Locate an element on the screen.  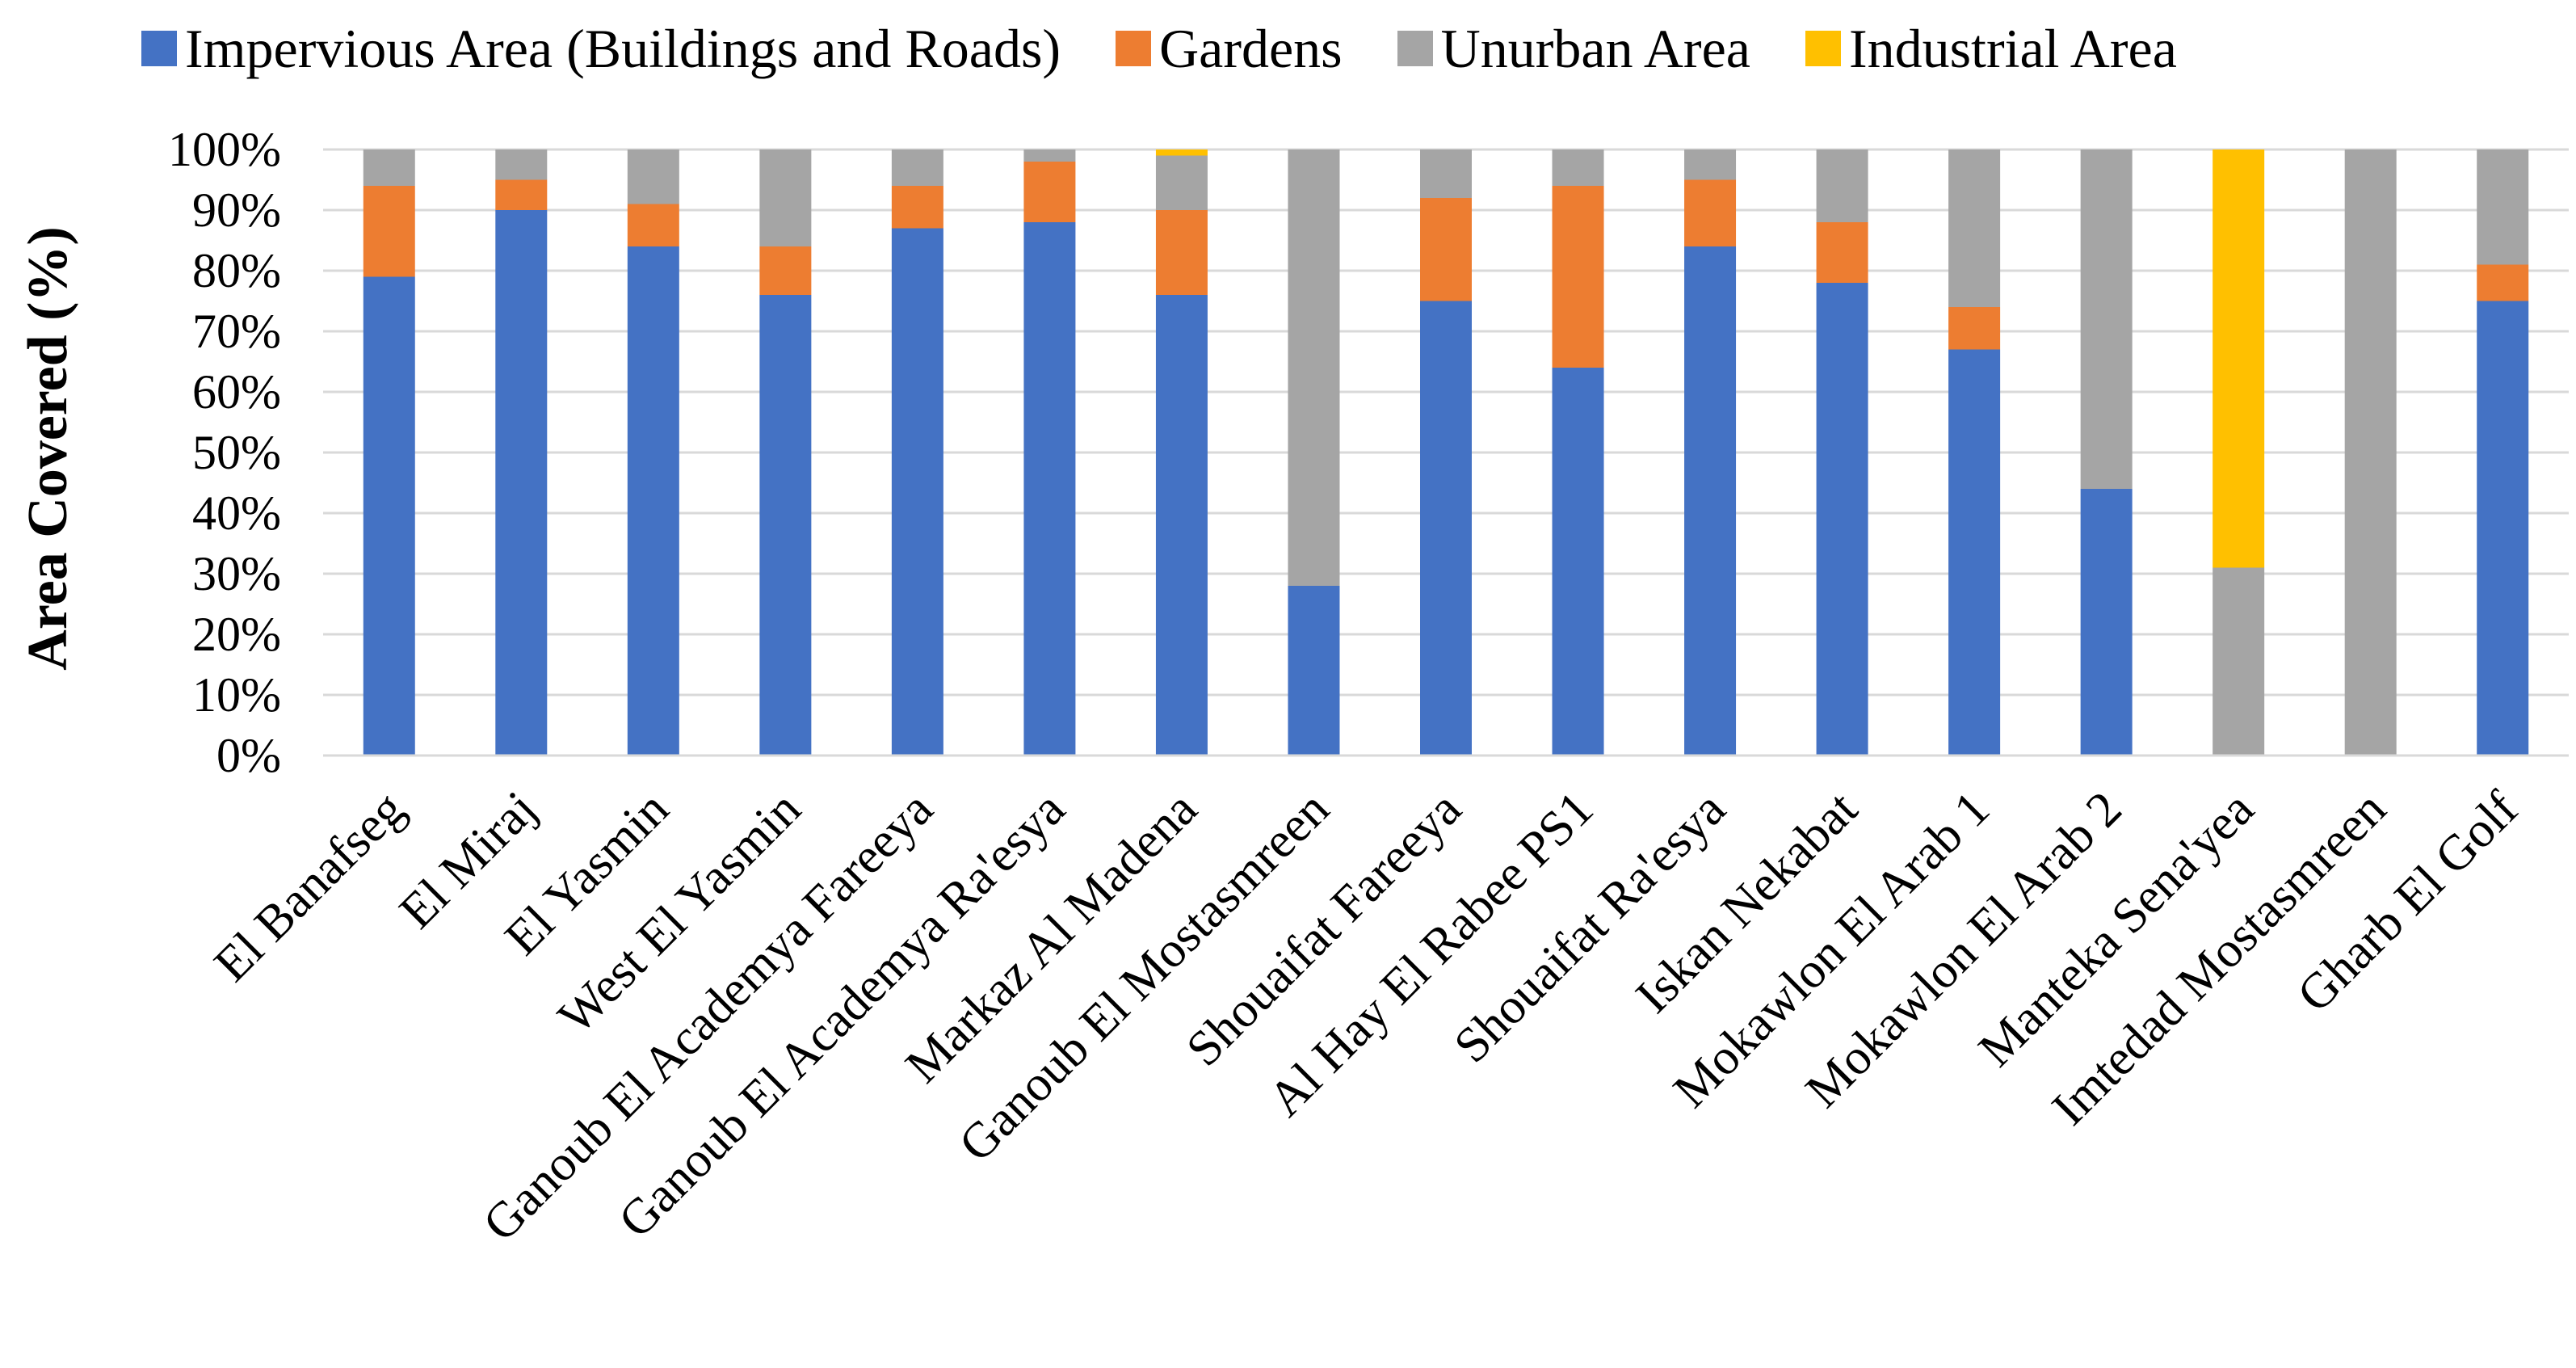
legend-label-industrial: Industrial Area is located at coordinates (2012, 48).